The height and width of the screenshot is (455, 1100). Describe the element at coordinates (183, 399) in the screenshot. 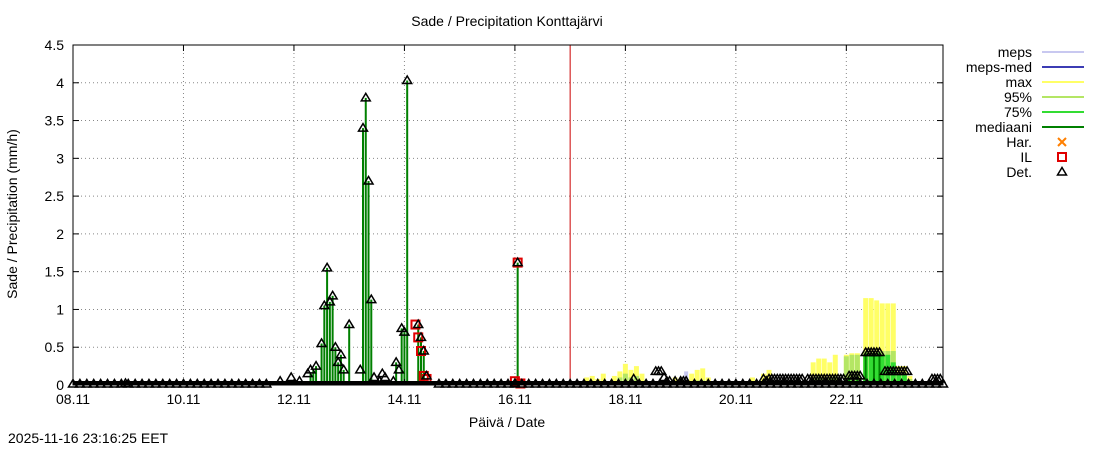

I see `x-tick-label: 10.11` at that location.